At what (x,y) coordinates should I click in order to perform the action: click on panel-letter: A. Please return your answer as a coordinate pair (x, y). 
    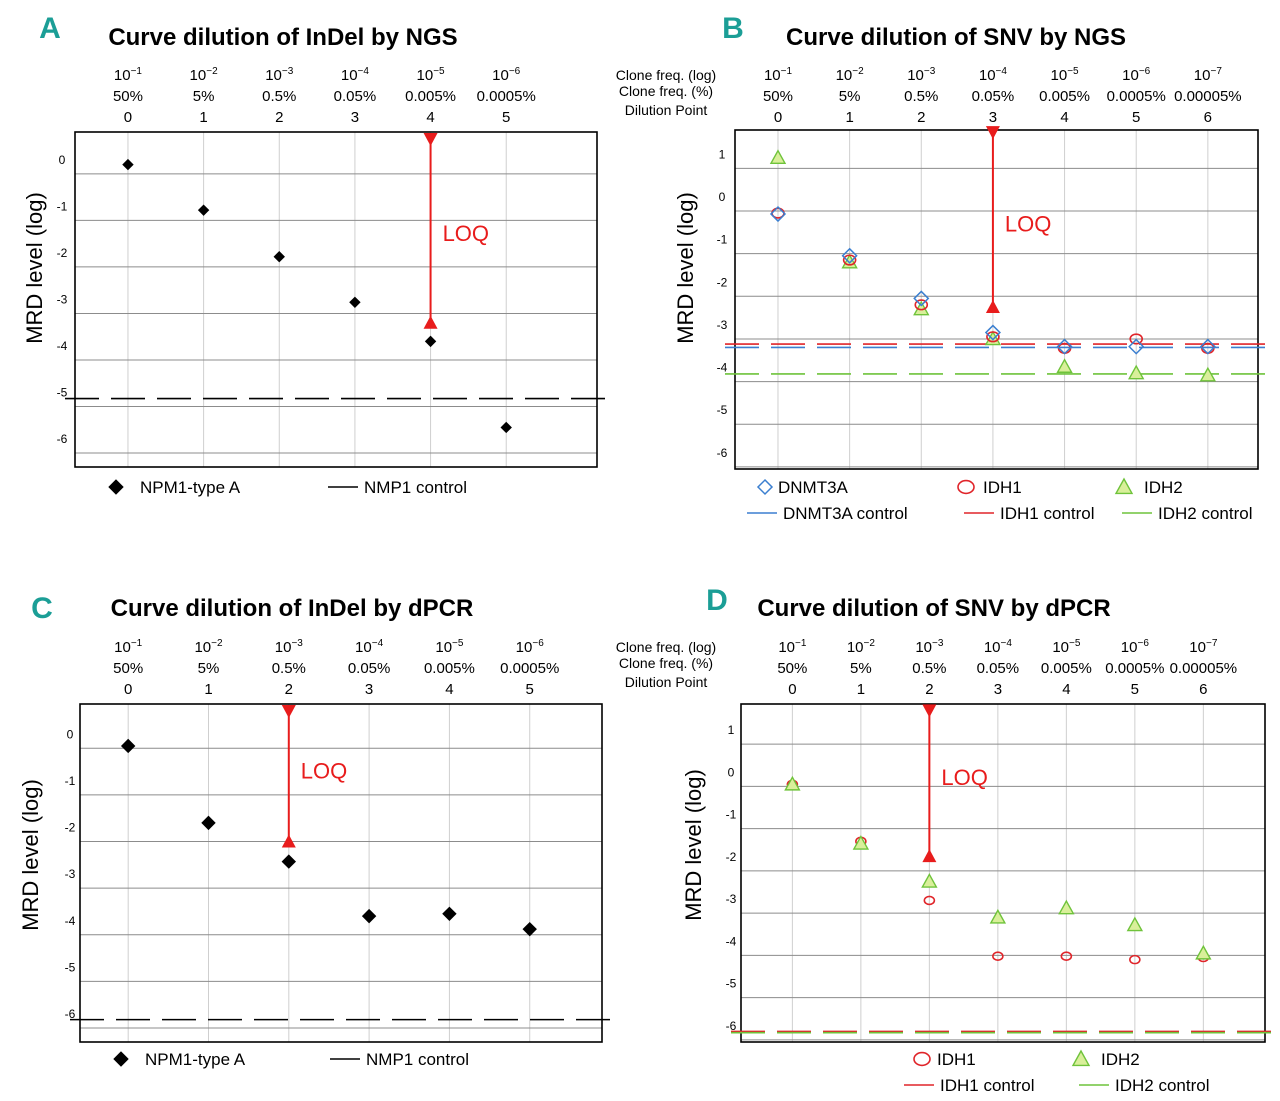
    Looking at the image, I should click on (50, 28).